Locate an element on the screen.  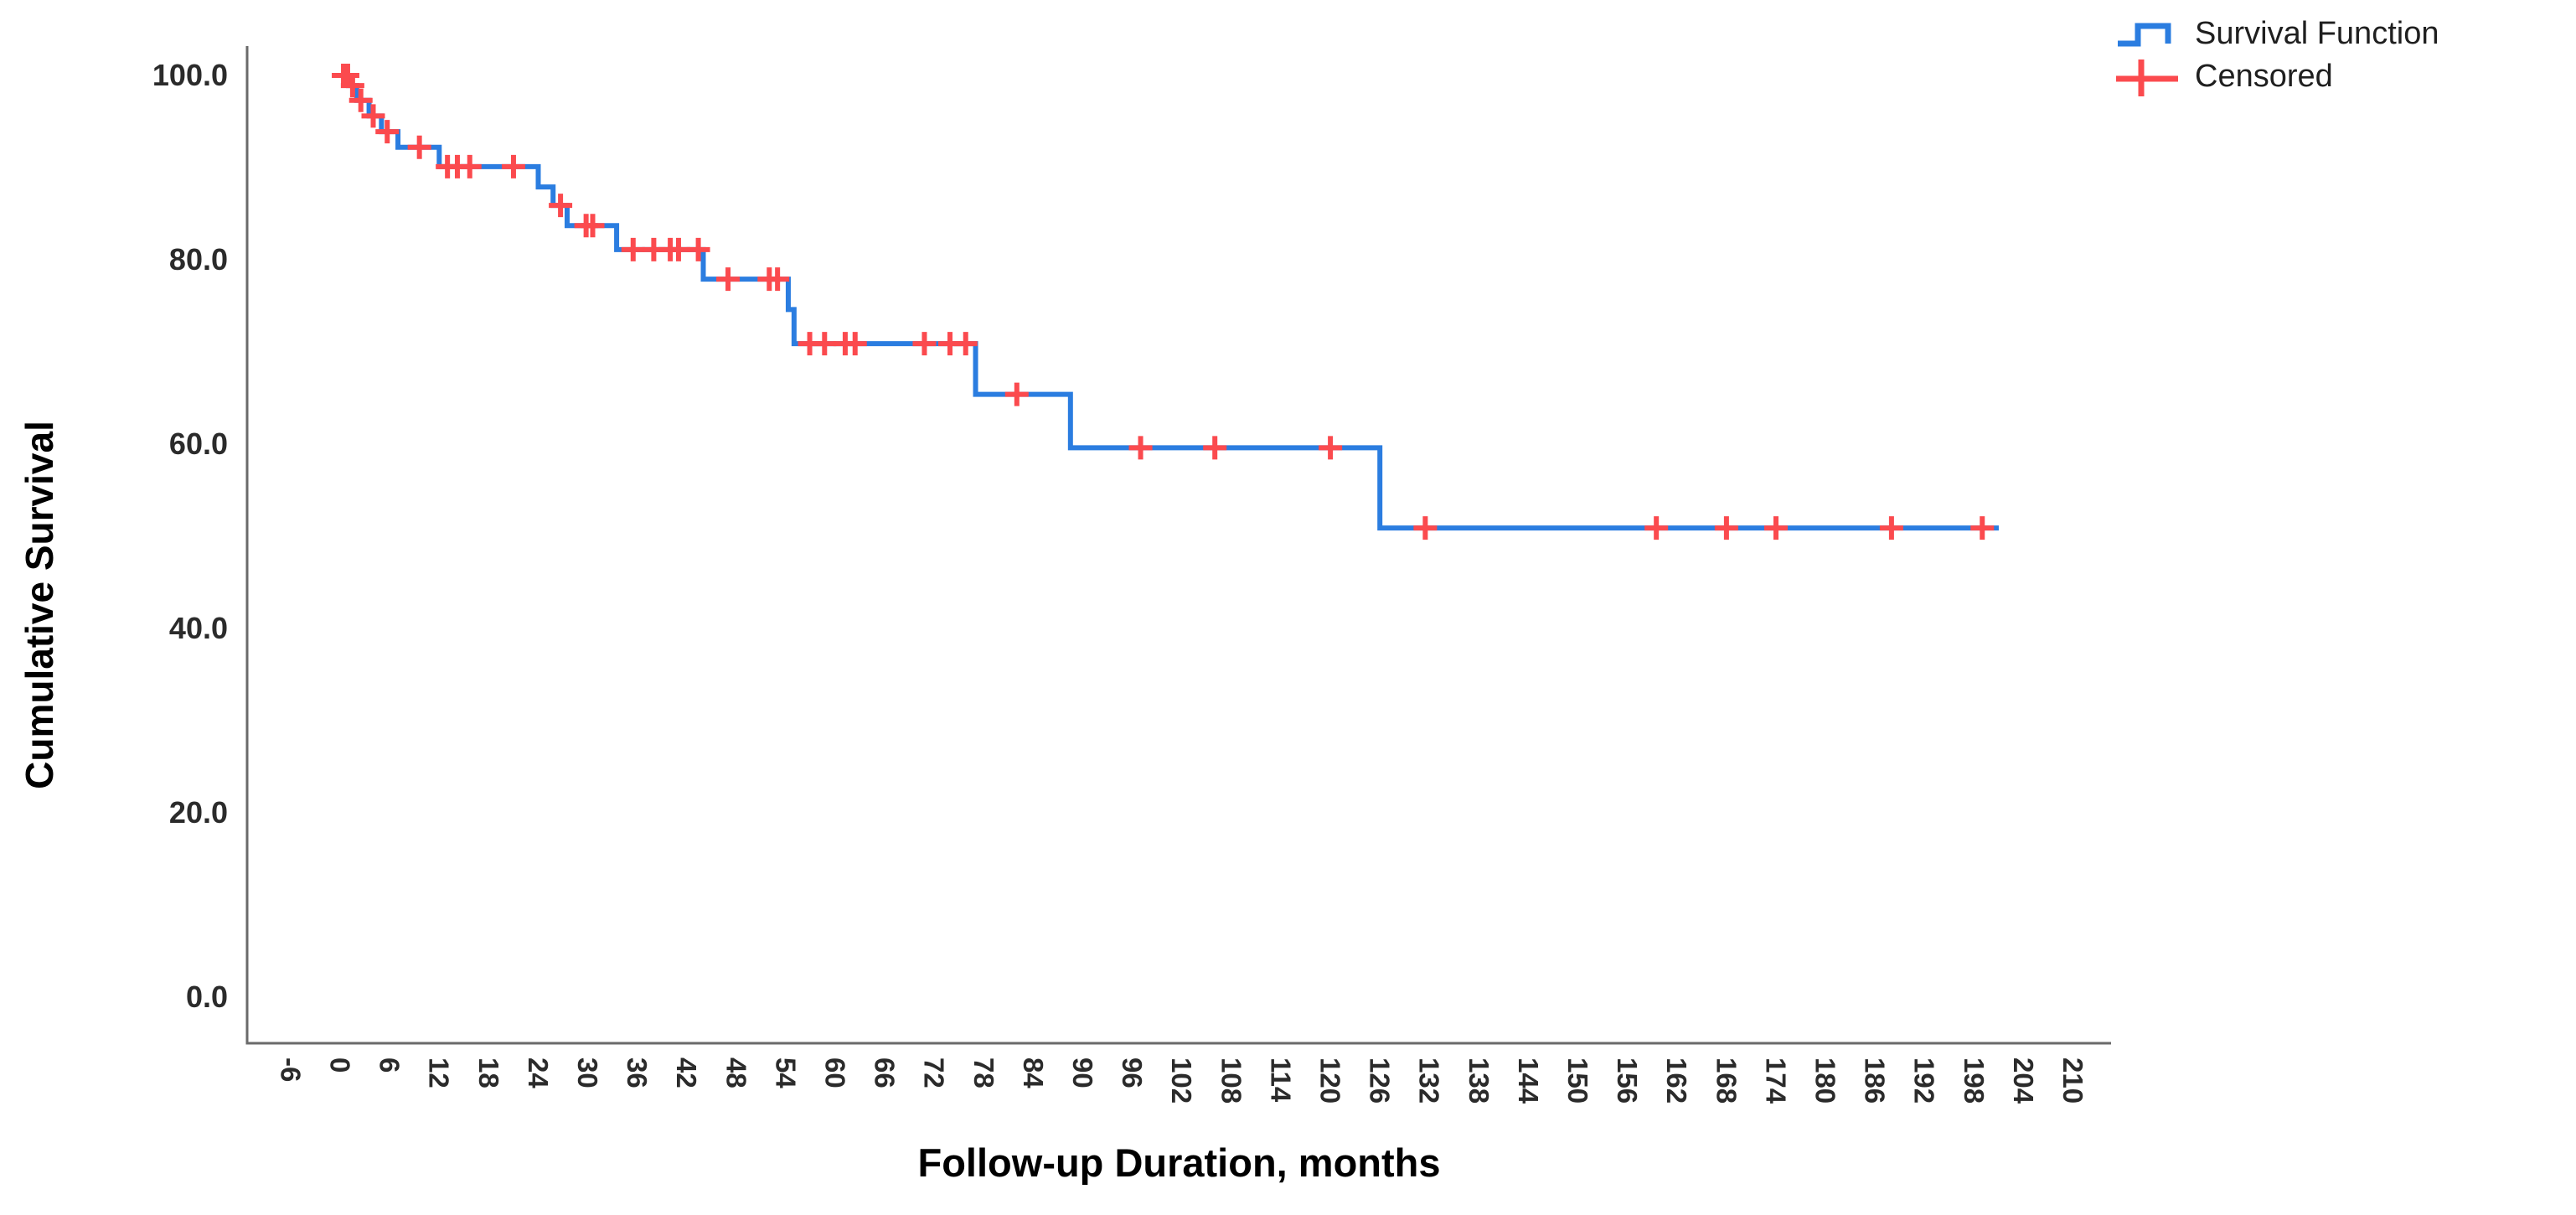
x-tick-label: 126 is located at coordinates (1380, 1080).